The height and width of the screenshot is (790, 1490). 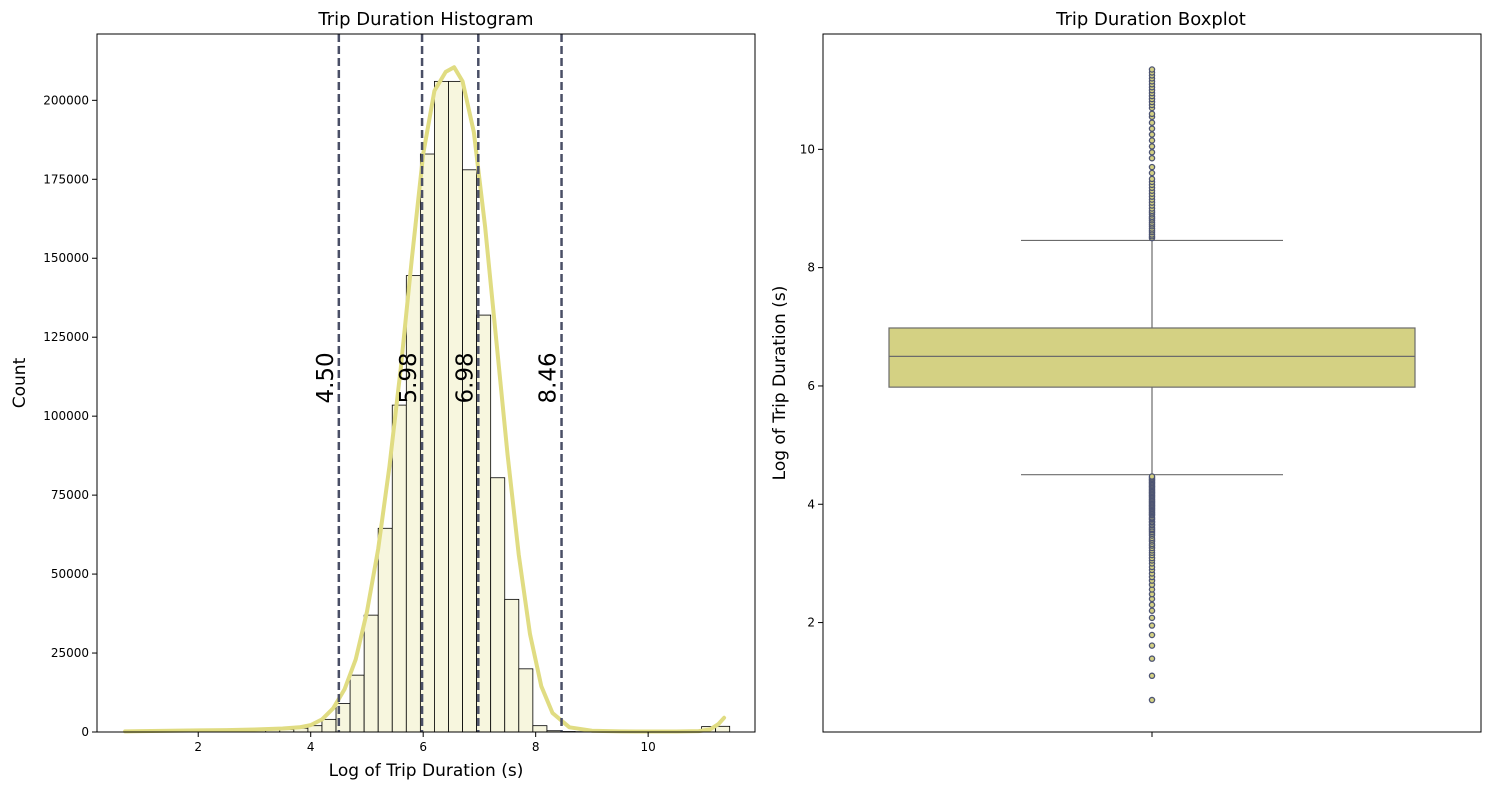 I want to click on reference-line-label: 8.46, so click(x=549, y=377).